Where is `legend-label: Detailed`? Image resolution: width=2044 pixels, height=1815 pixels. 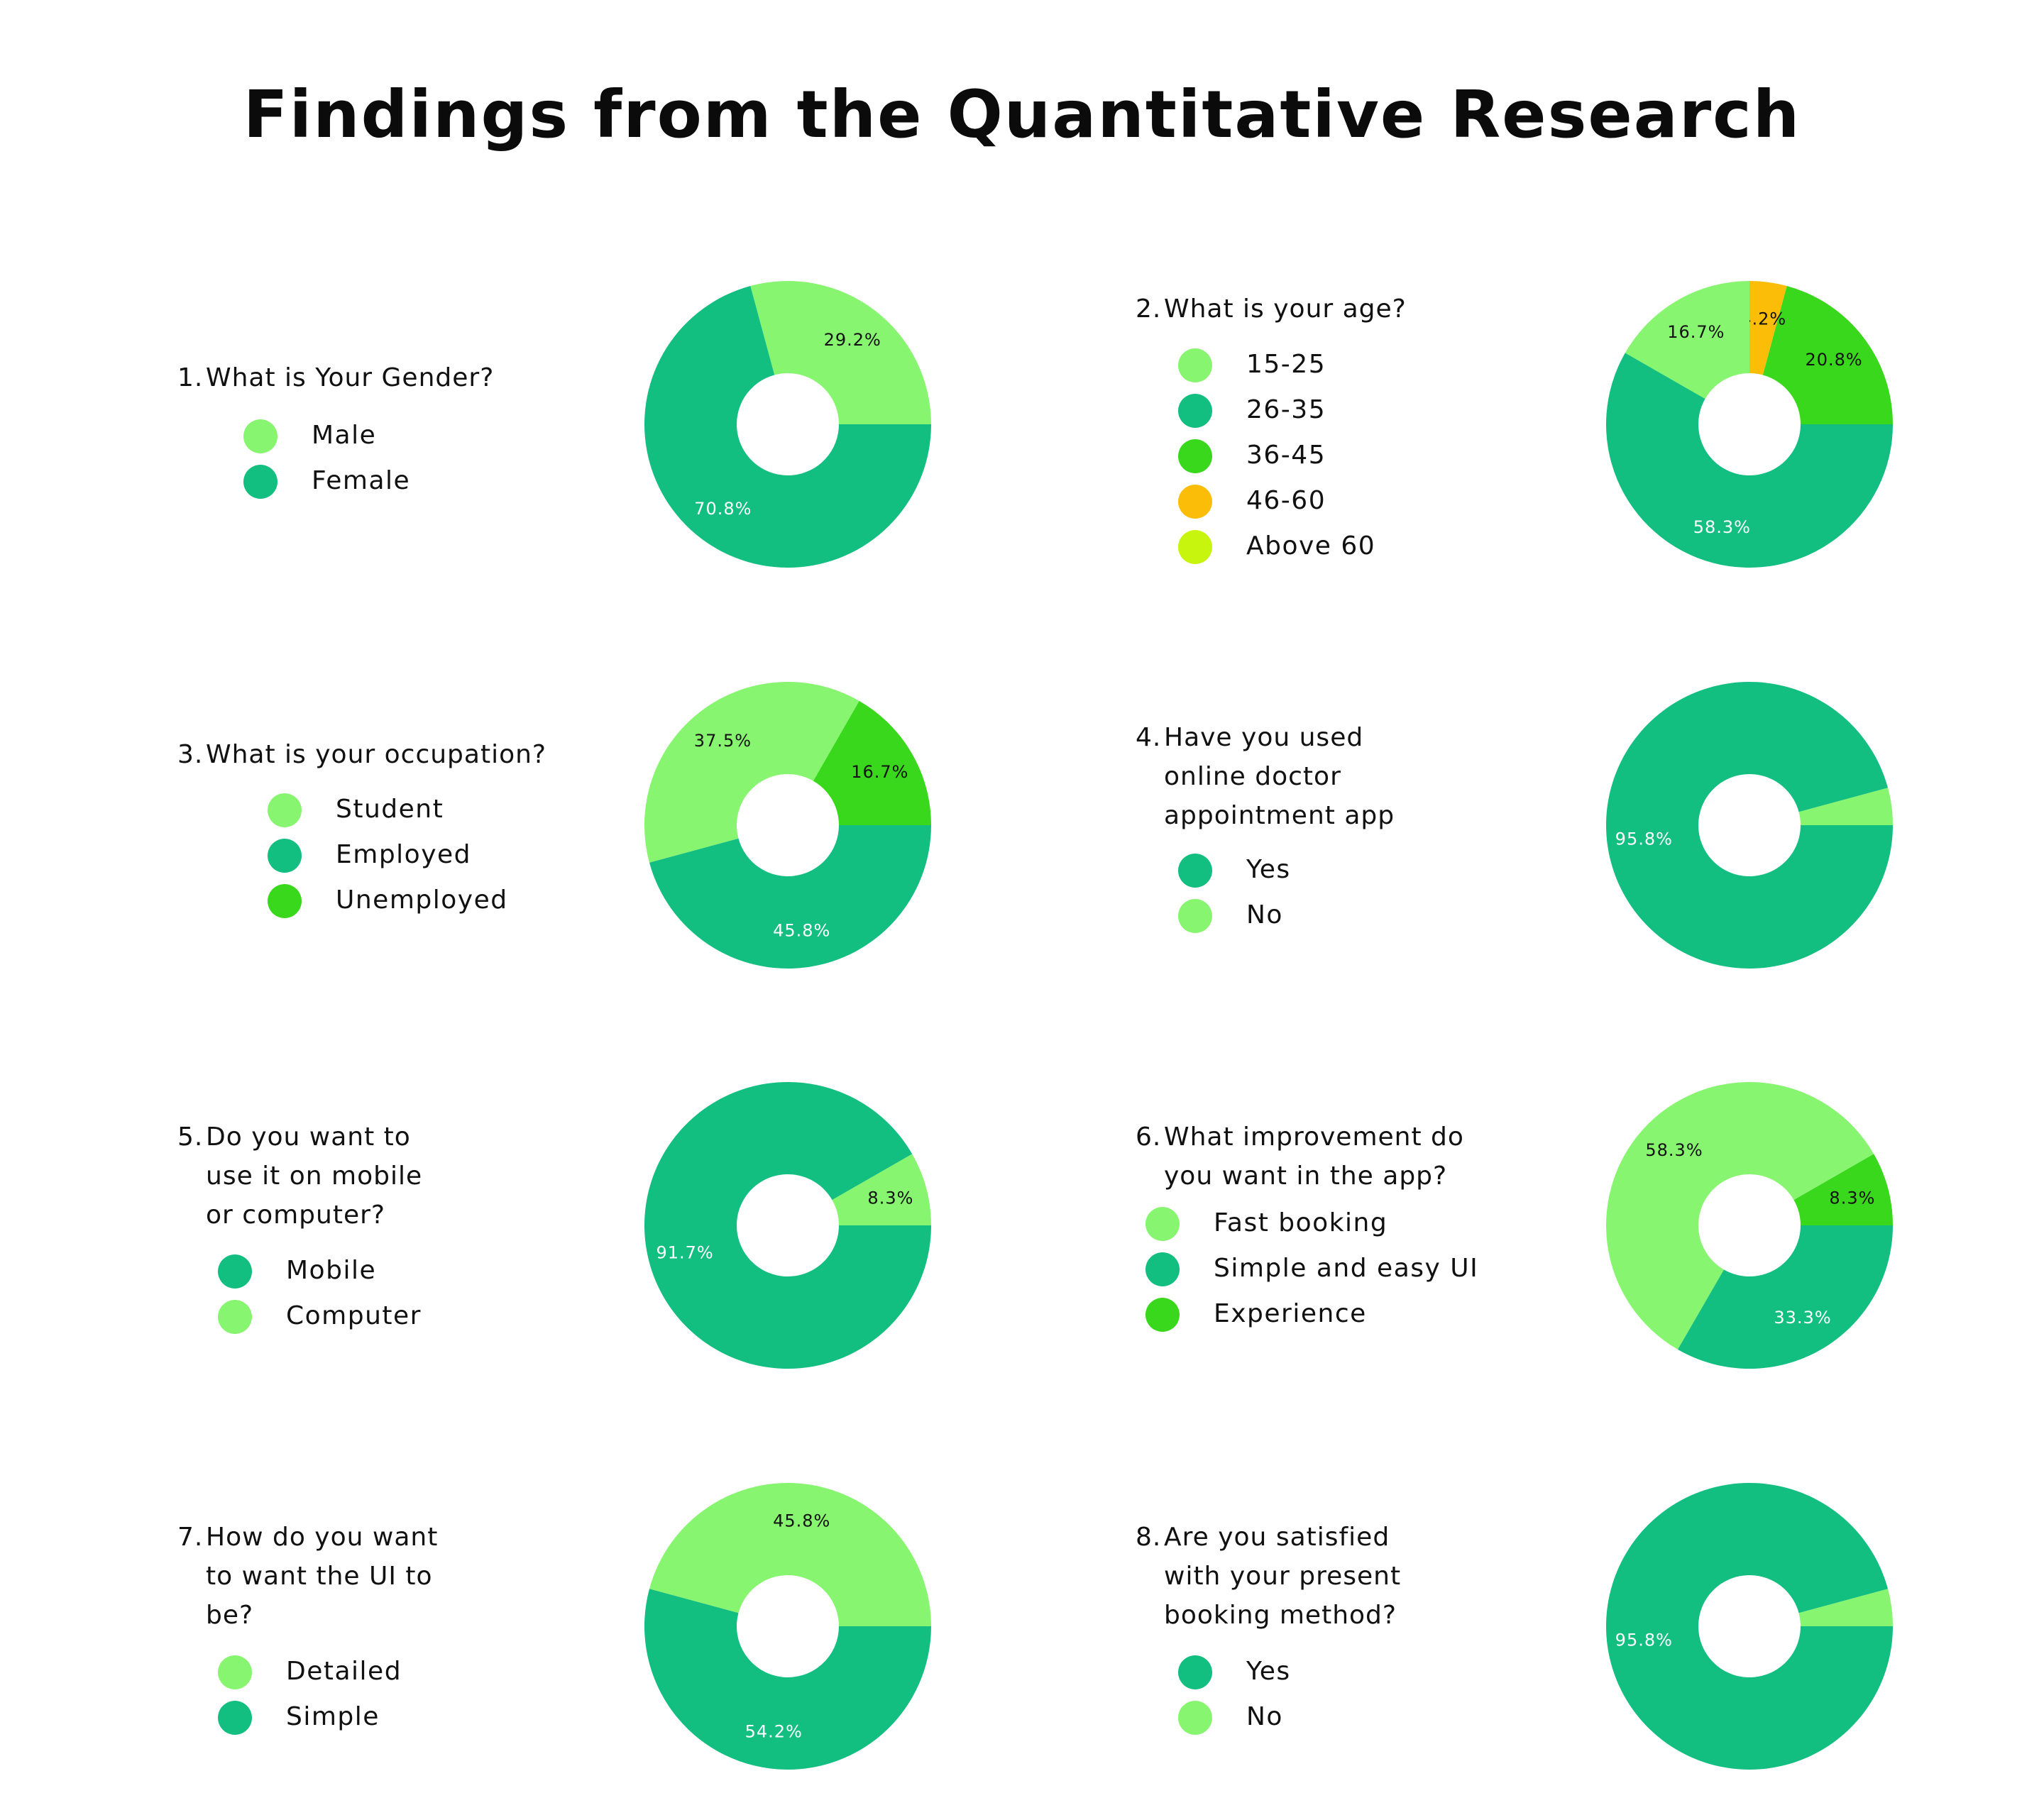 legend-label: Detailed is located at coordinates (344, 1671).